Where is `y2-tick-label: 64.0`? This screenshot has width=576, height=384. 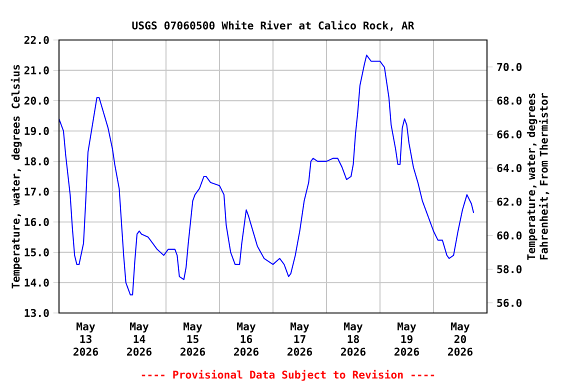
y2-tick-label: 64.0 is located at coordinates (509, 168).